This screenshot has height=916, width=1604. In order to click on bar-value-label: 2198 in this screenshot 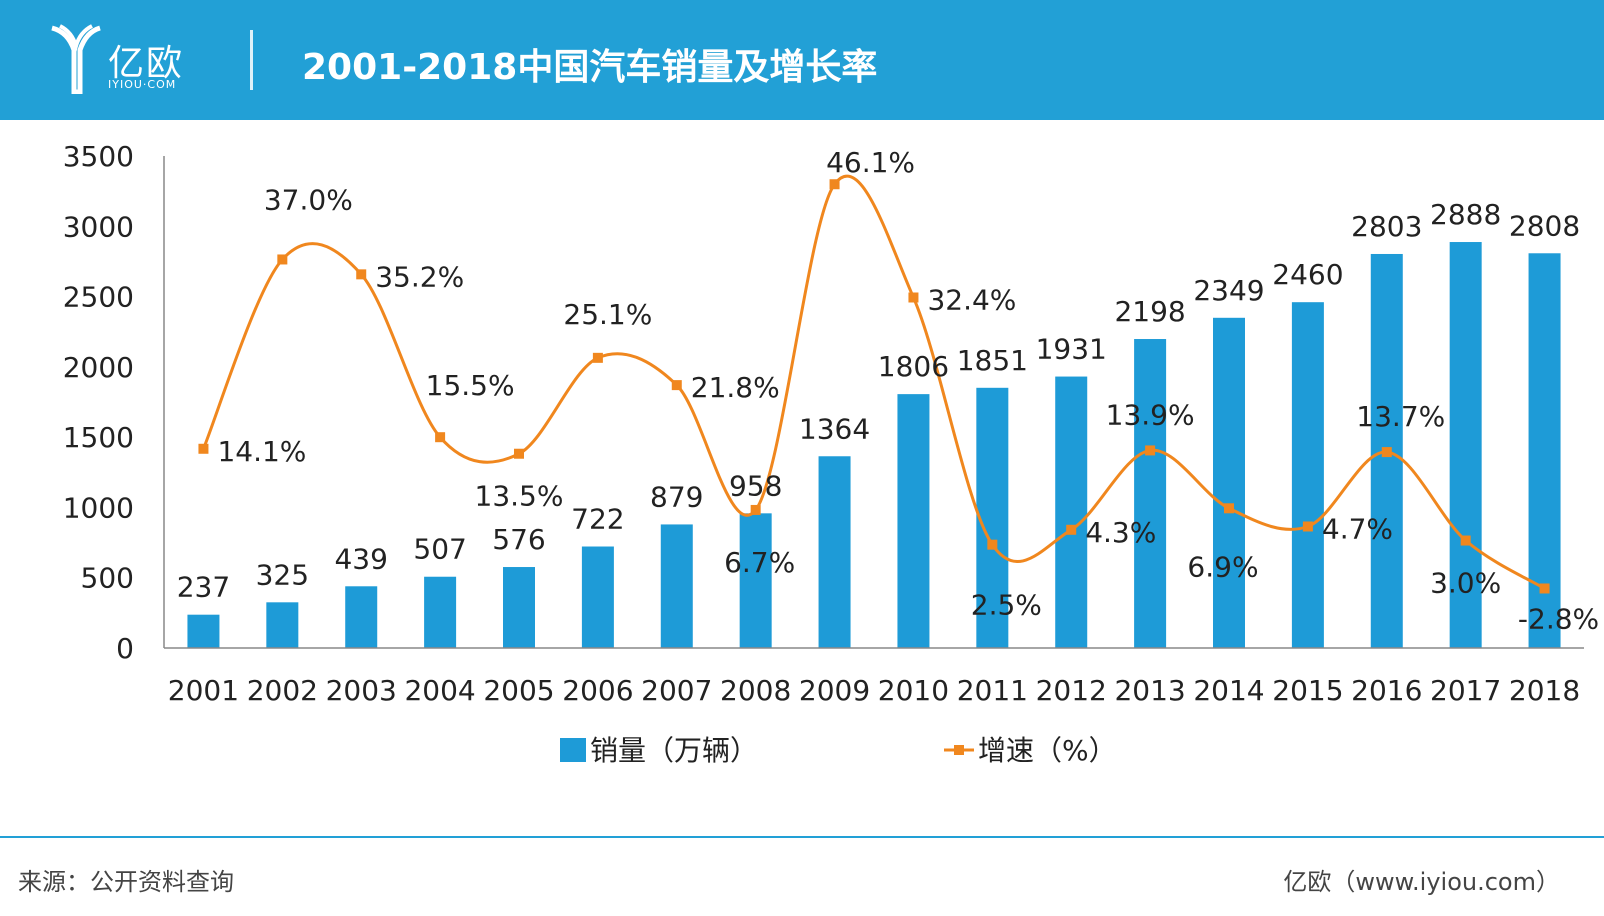, I will do `click(1149, 311)`.